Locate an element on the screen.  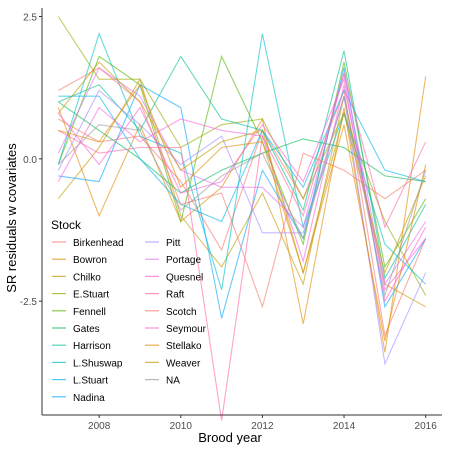
legend-label-l-shuswap: L.Shuswap is located at coordinates (98, 363).